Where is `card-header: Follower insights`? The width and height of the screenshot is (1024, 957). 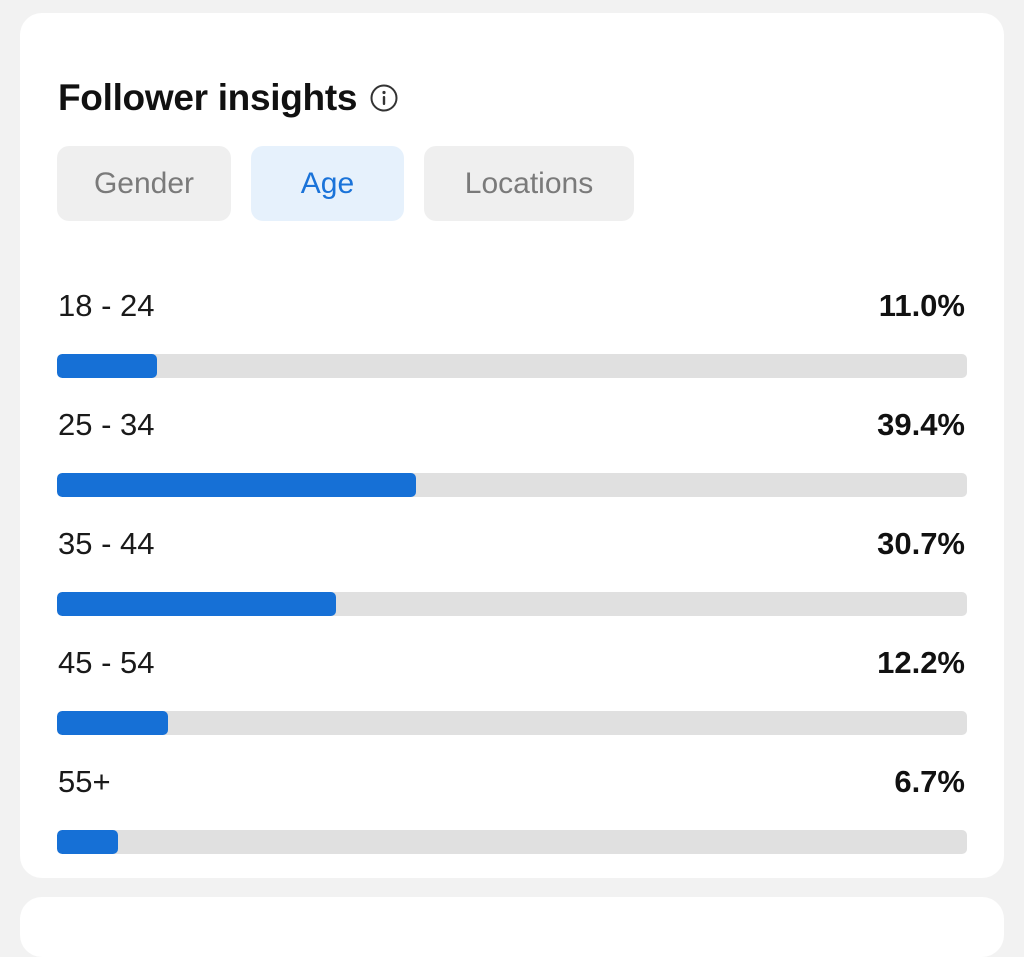
card-header: Follower insights is located at coordinates (228, 98).